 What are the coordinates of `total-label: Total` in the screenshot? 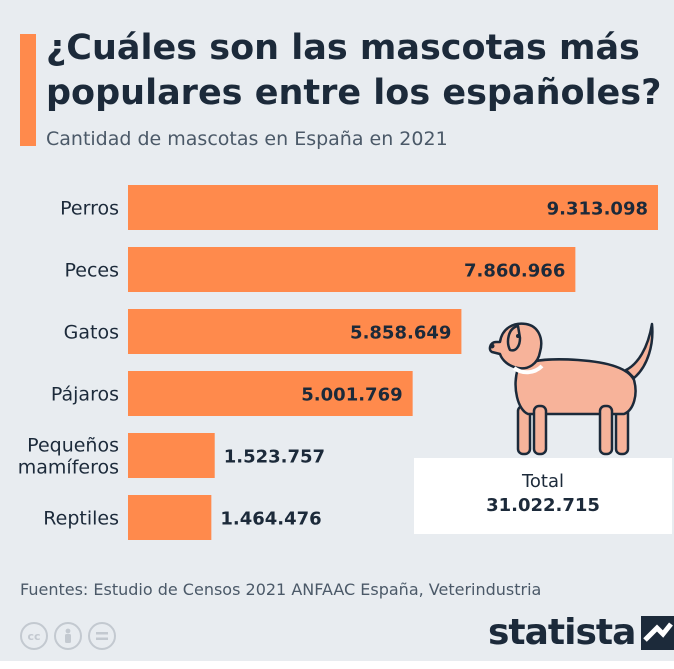 It's located at (543, 481).